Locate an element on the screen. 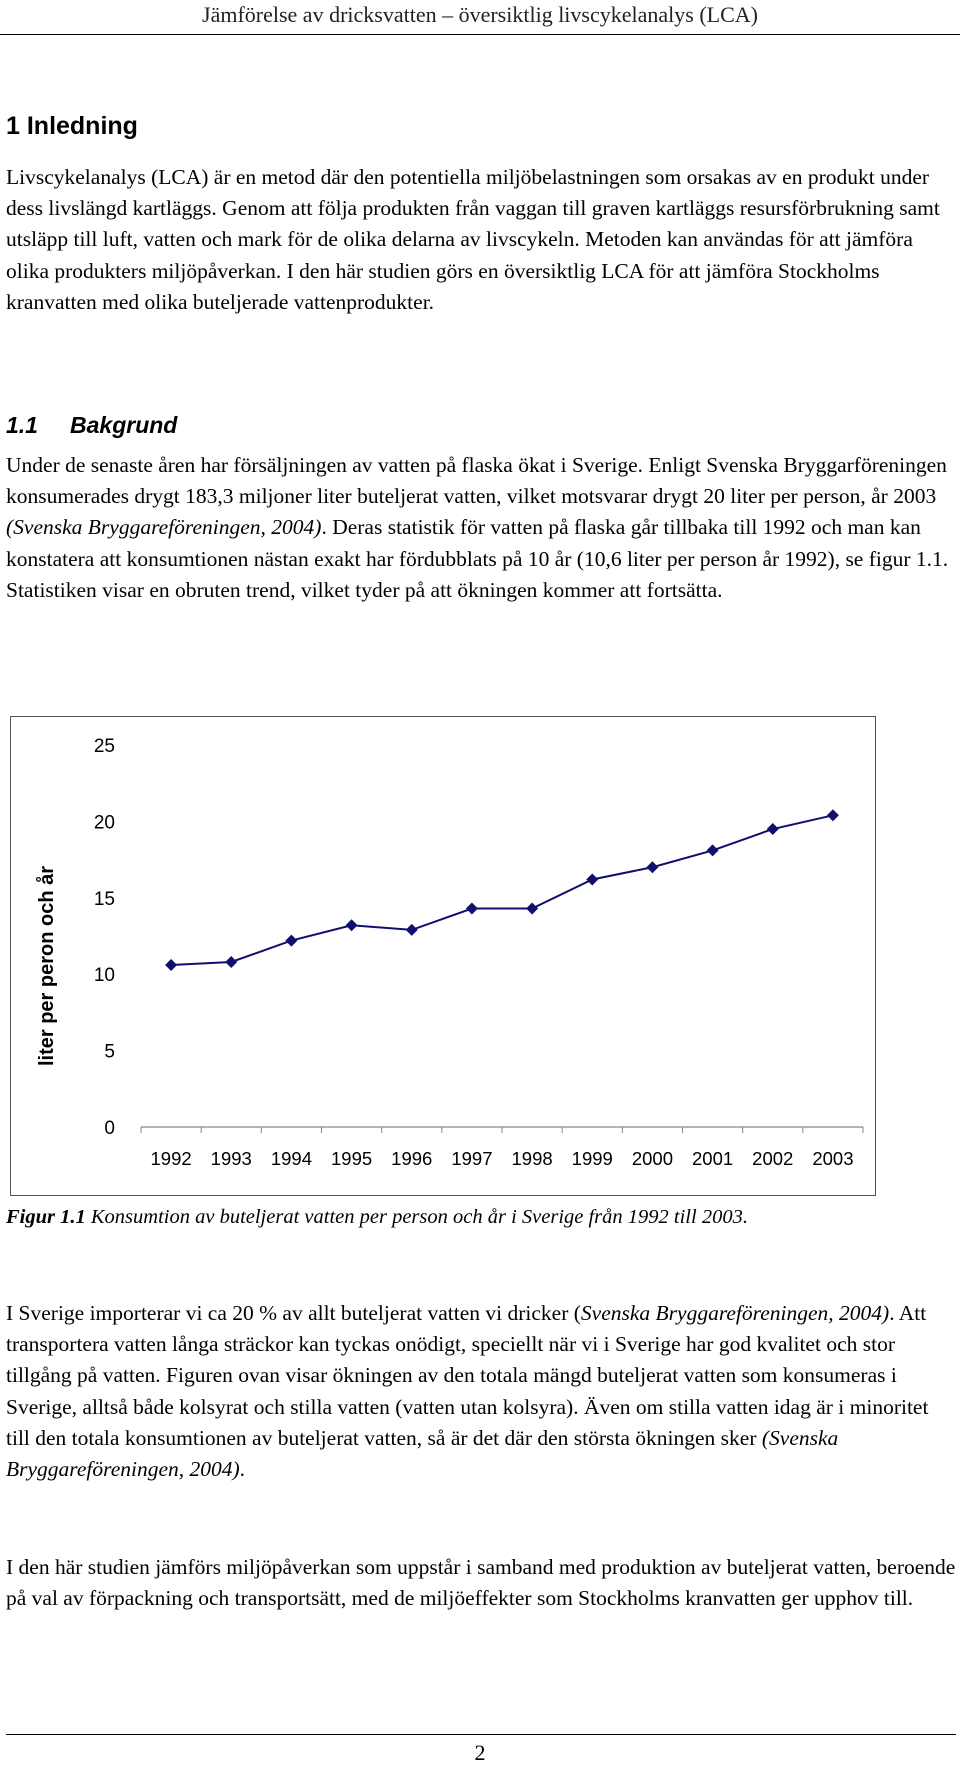  series-line is located at coordinates (502, 890).